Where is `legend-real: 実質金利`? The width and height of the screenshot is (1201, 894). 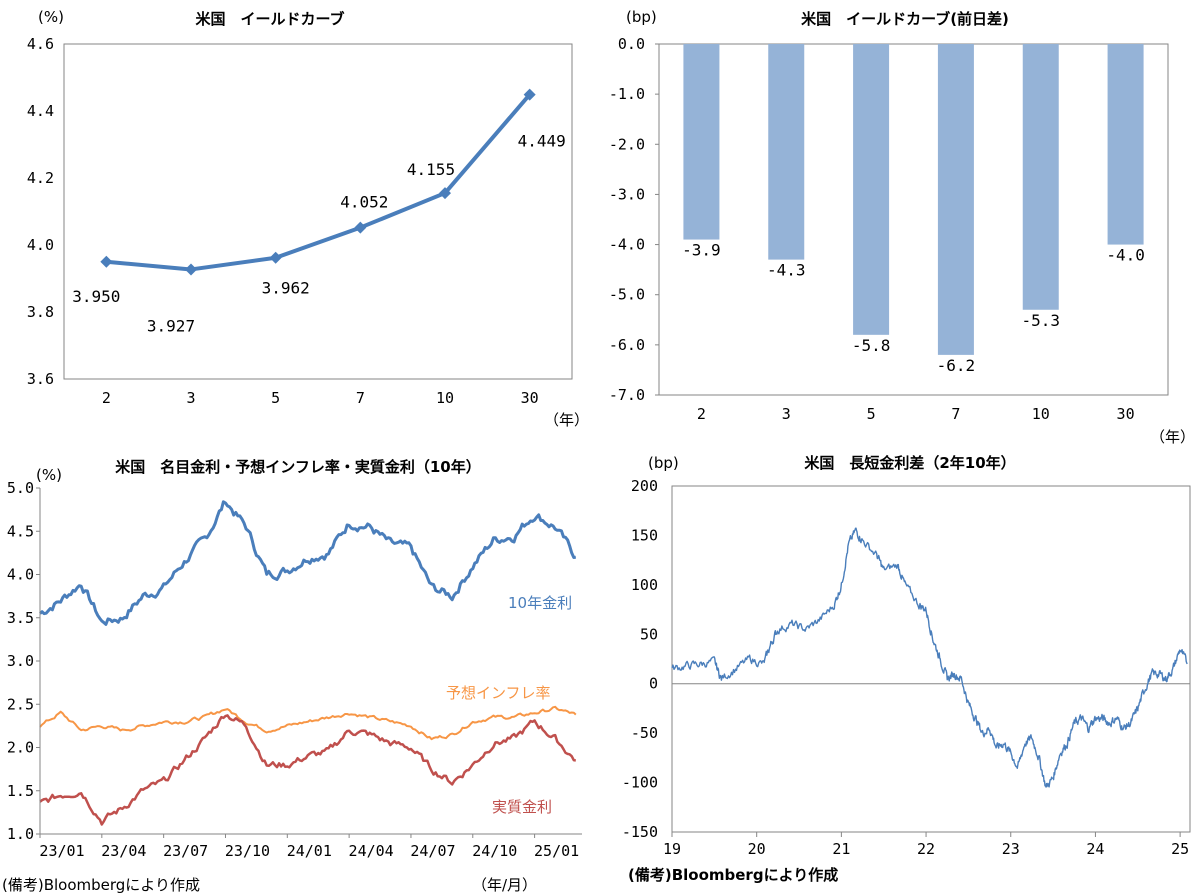 legend-real: 実質金利 is located at coordinates (522, 807).